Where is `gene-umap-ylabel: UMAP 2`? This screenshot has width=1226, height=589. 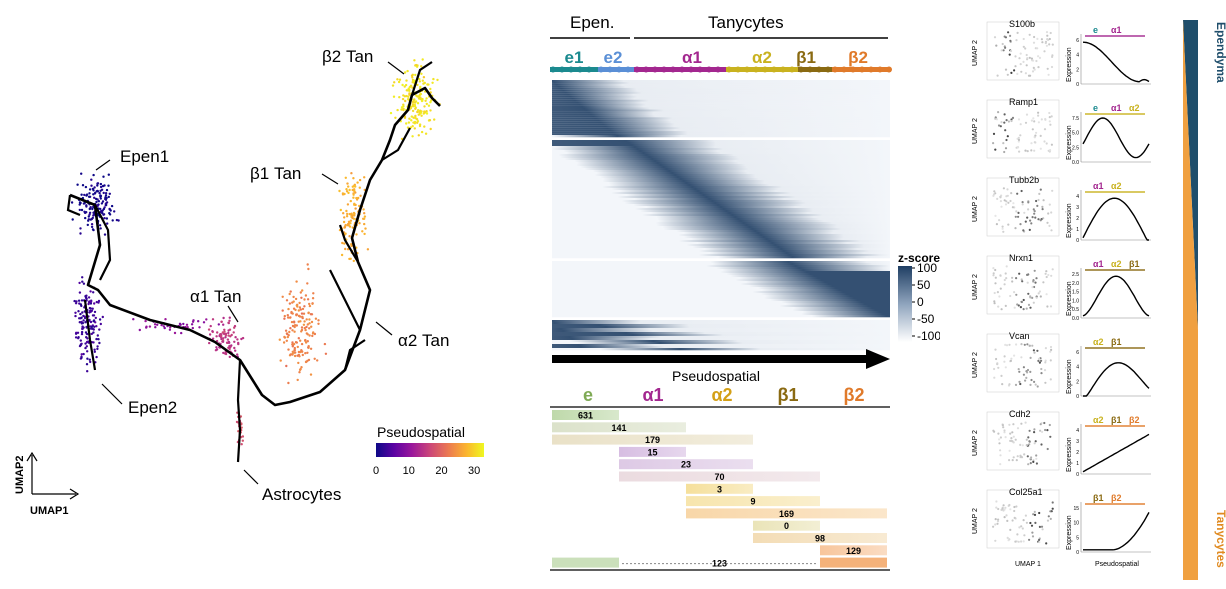 gene-umap-ylabel: UMAP 2 is located at coordinates (975, 443).